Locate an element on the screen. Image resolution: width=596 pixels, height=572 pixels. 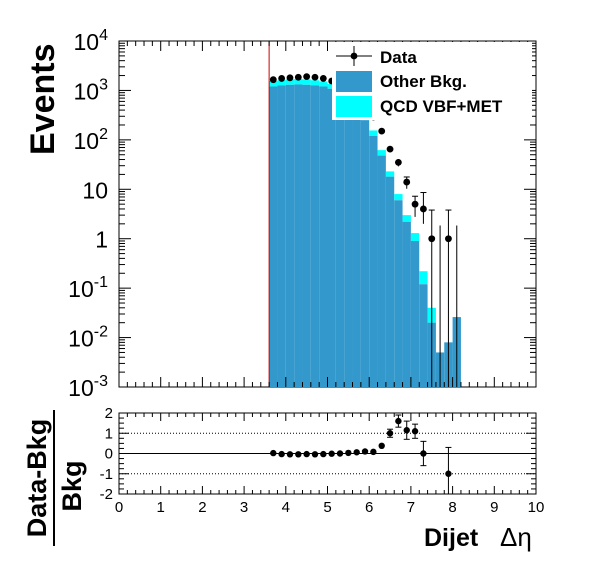
legend-label-qcd: QCD VBF+MET is located at coordinates (441, 106).